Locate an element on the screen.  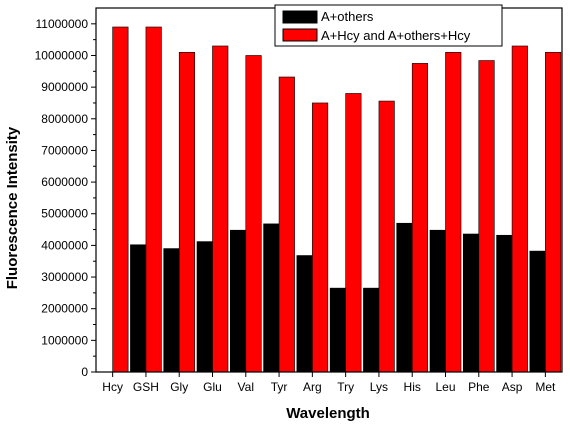
bar-a-hcy-leu is located at coordinates (453, 212).